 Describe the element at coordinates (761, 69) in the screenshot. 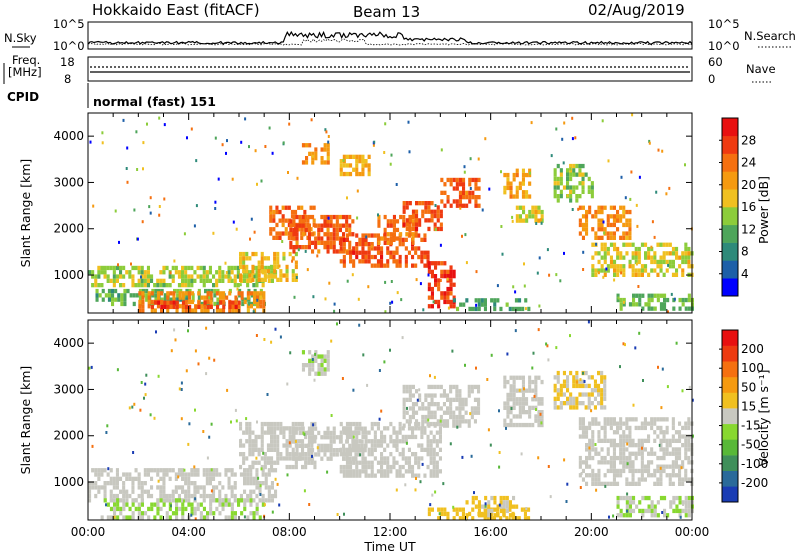

I see `nave-label: Nave` at that location.